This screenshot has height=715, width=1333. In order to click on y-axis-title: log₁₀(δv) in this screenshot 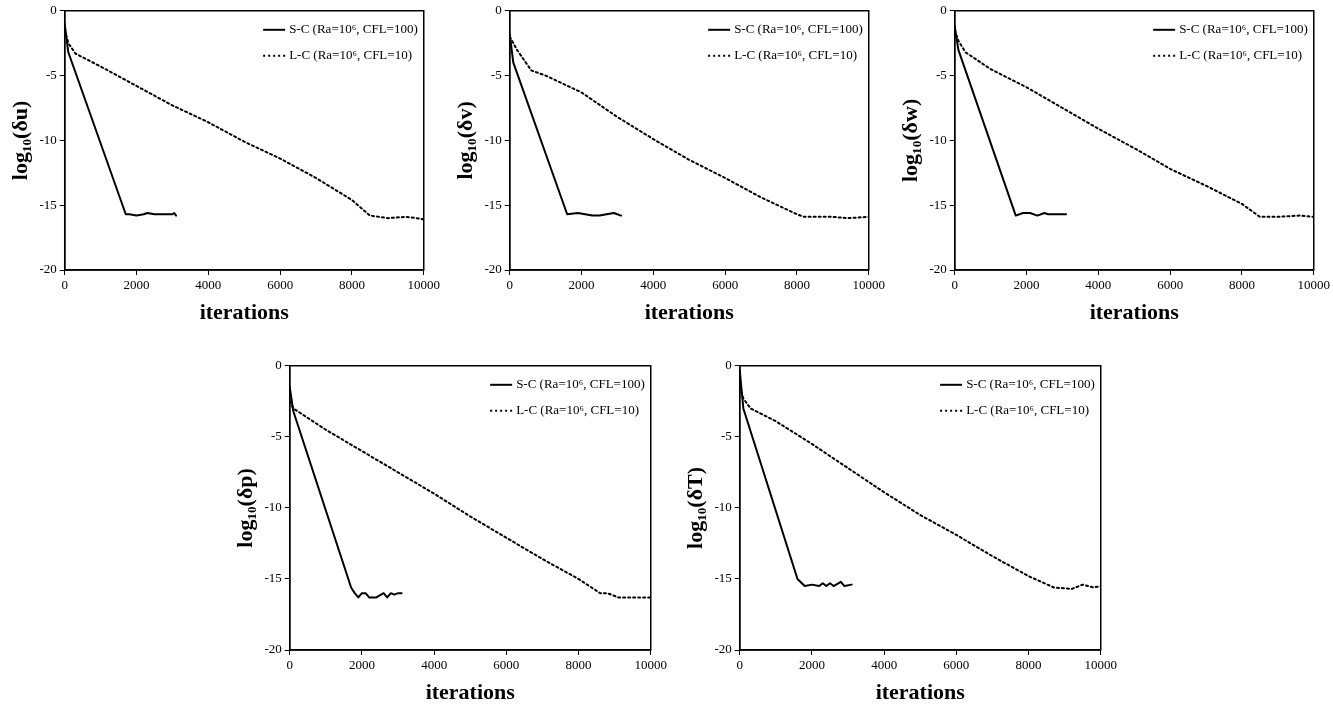, I will do `click(464, 140)`.